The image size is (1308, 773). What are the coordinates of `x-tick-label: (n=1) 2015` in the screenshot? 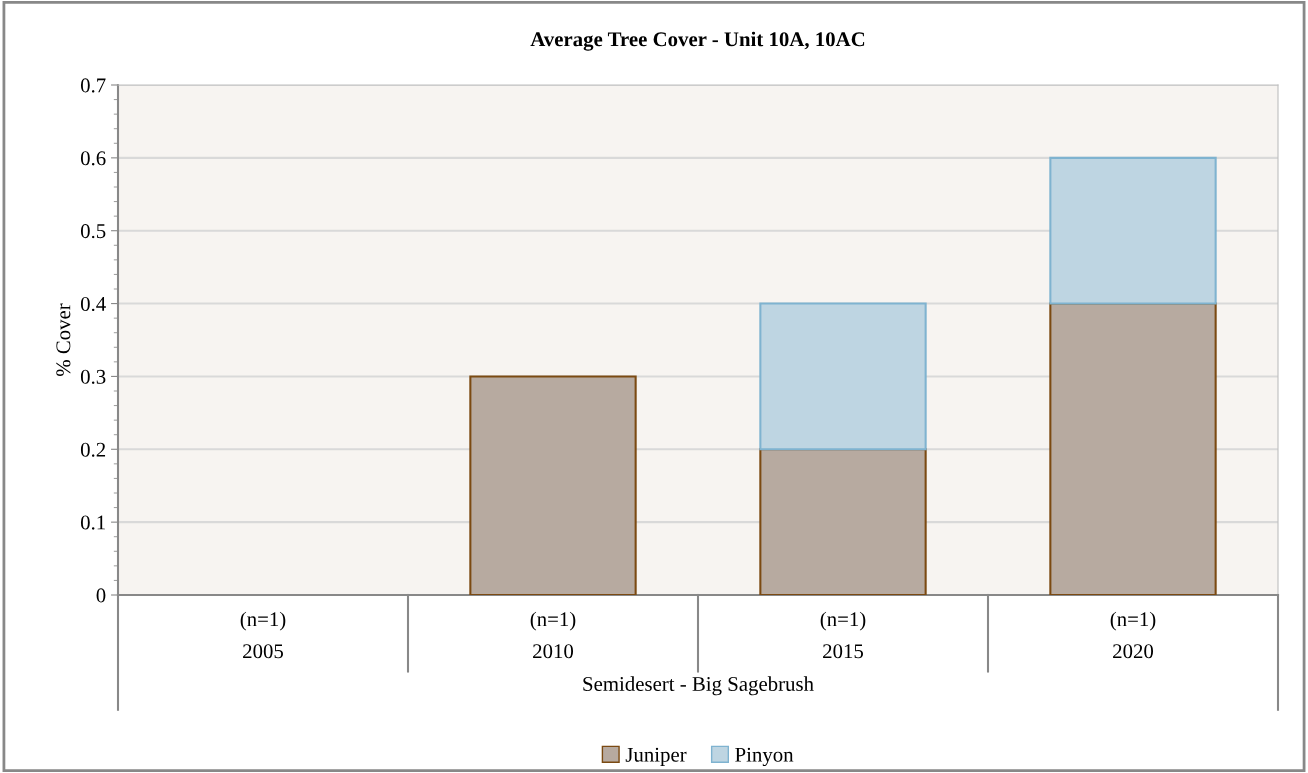 It's located at (843, 635).